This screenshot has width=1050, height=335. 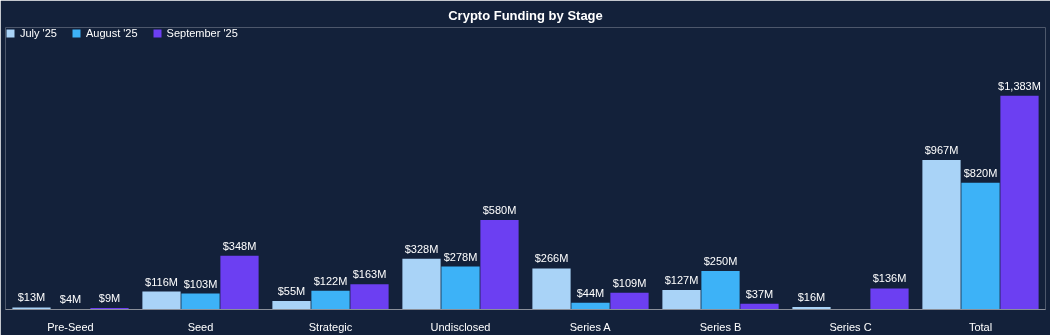 I want to click on data-label: $136M, so click(x=889, y=278).